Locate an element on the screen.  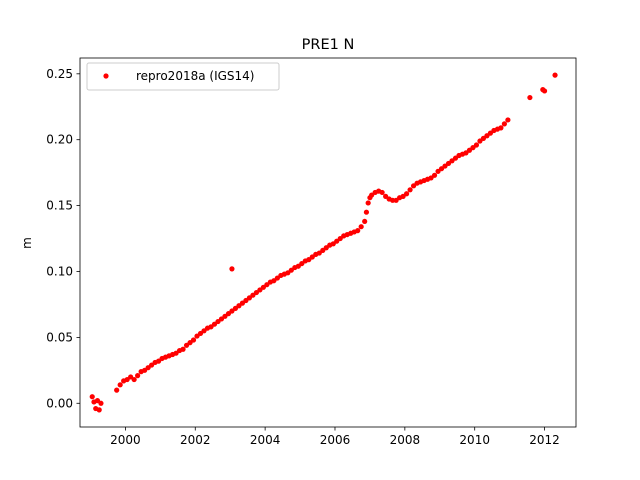
x-tick-label: 2012 is located at coordinates (544, 440).